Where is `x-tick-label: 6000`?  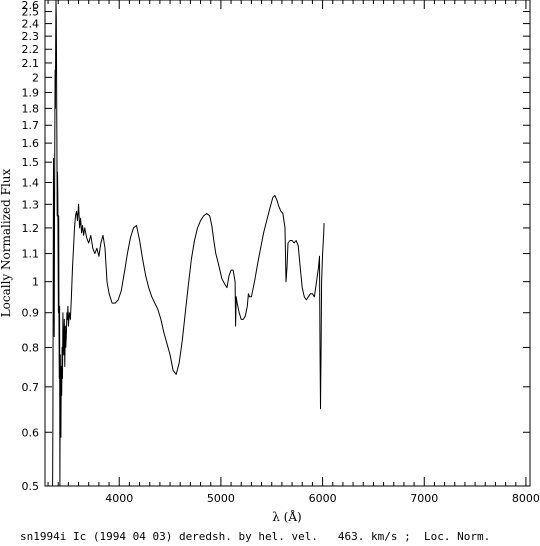 x-tick-label: 6000 is located at coordinates (323, 498).